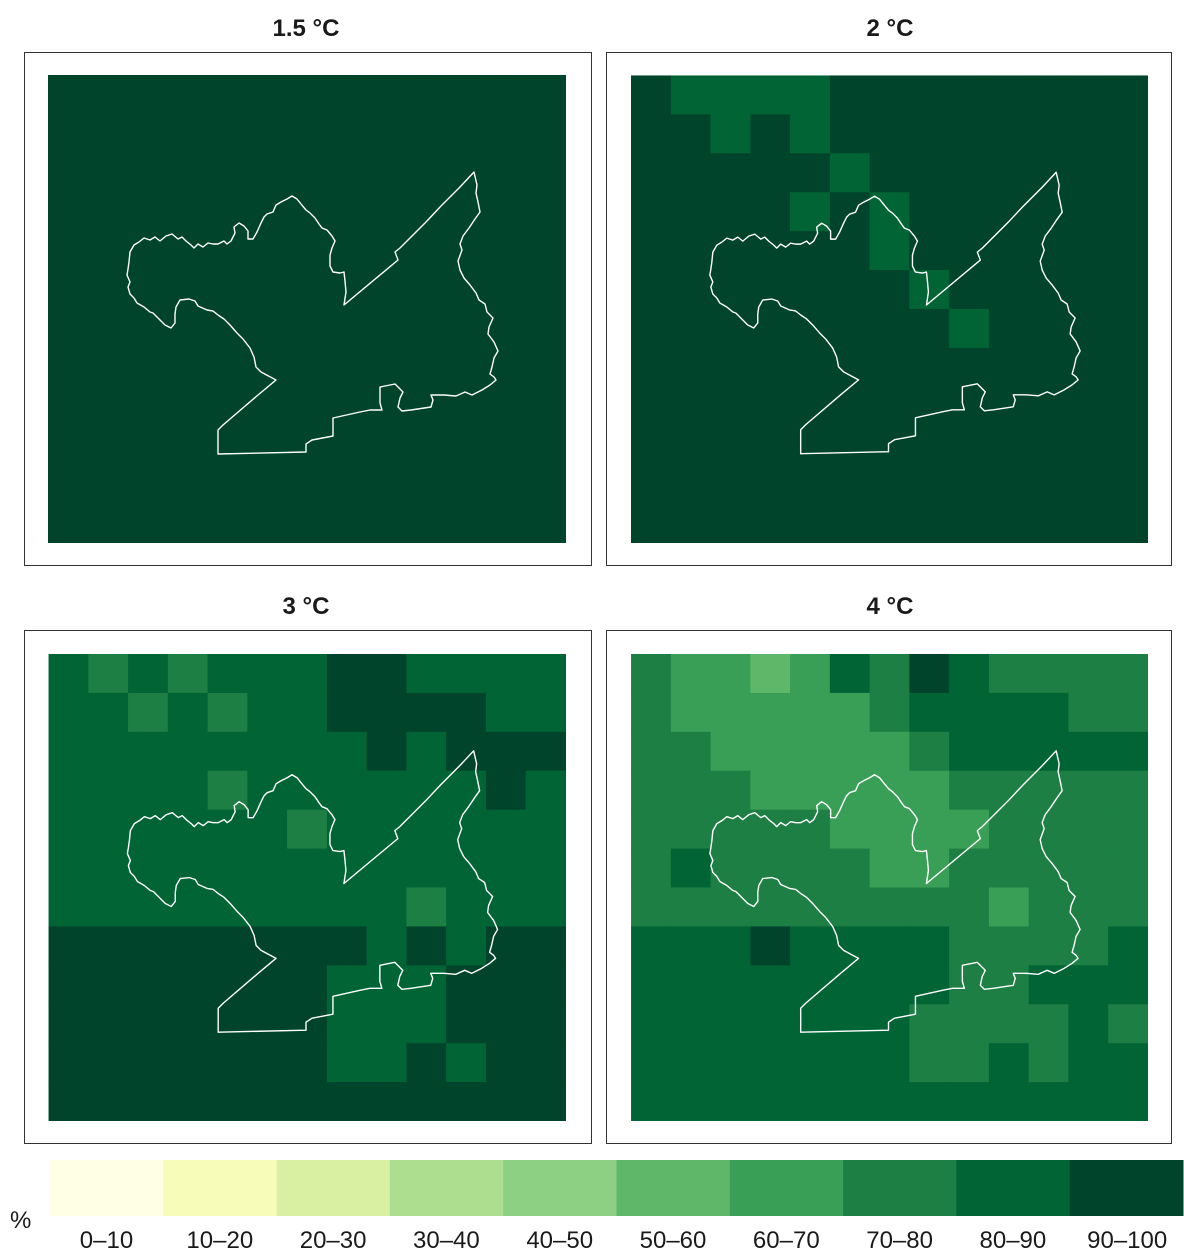 This screenshot has width=1184, height=1260. I want to click on panel-title-3: 3 °C, so click(306, 606).